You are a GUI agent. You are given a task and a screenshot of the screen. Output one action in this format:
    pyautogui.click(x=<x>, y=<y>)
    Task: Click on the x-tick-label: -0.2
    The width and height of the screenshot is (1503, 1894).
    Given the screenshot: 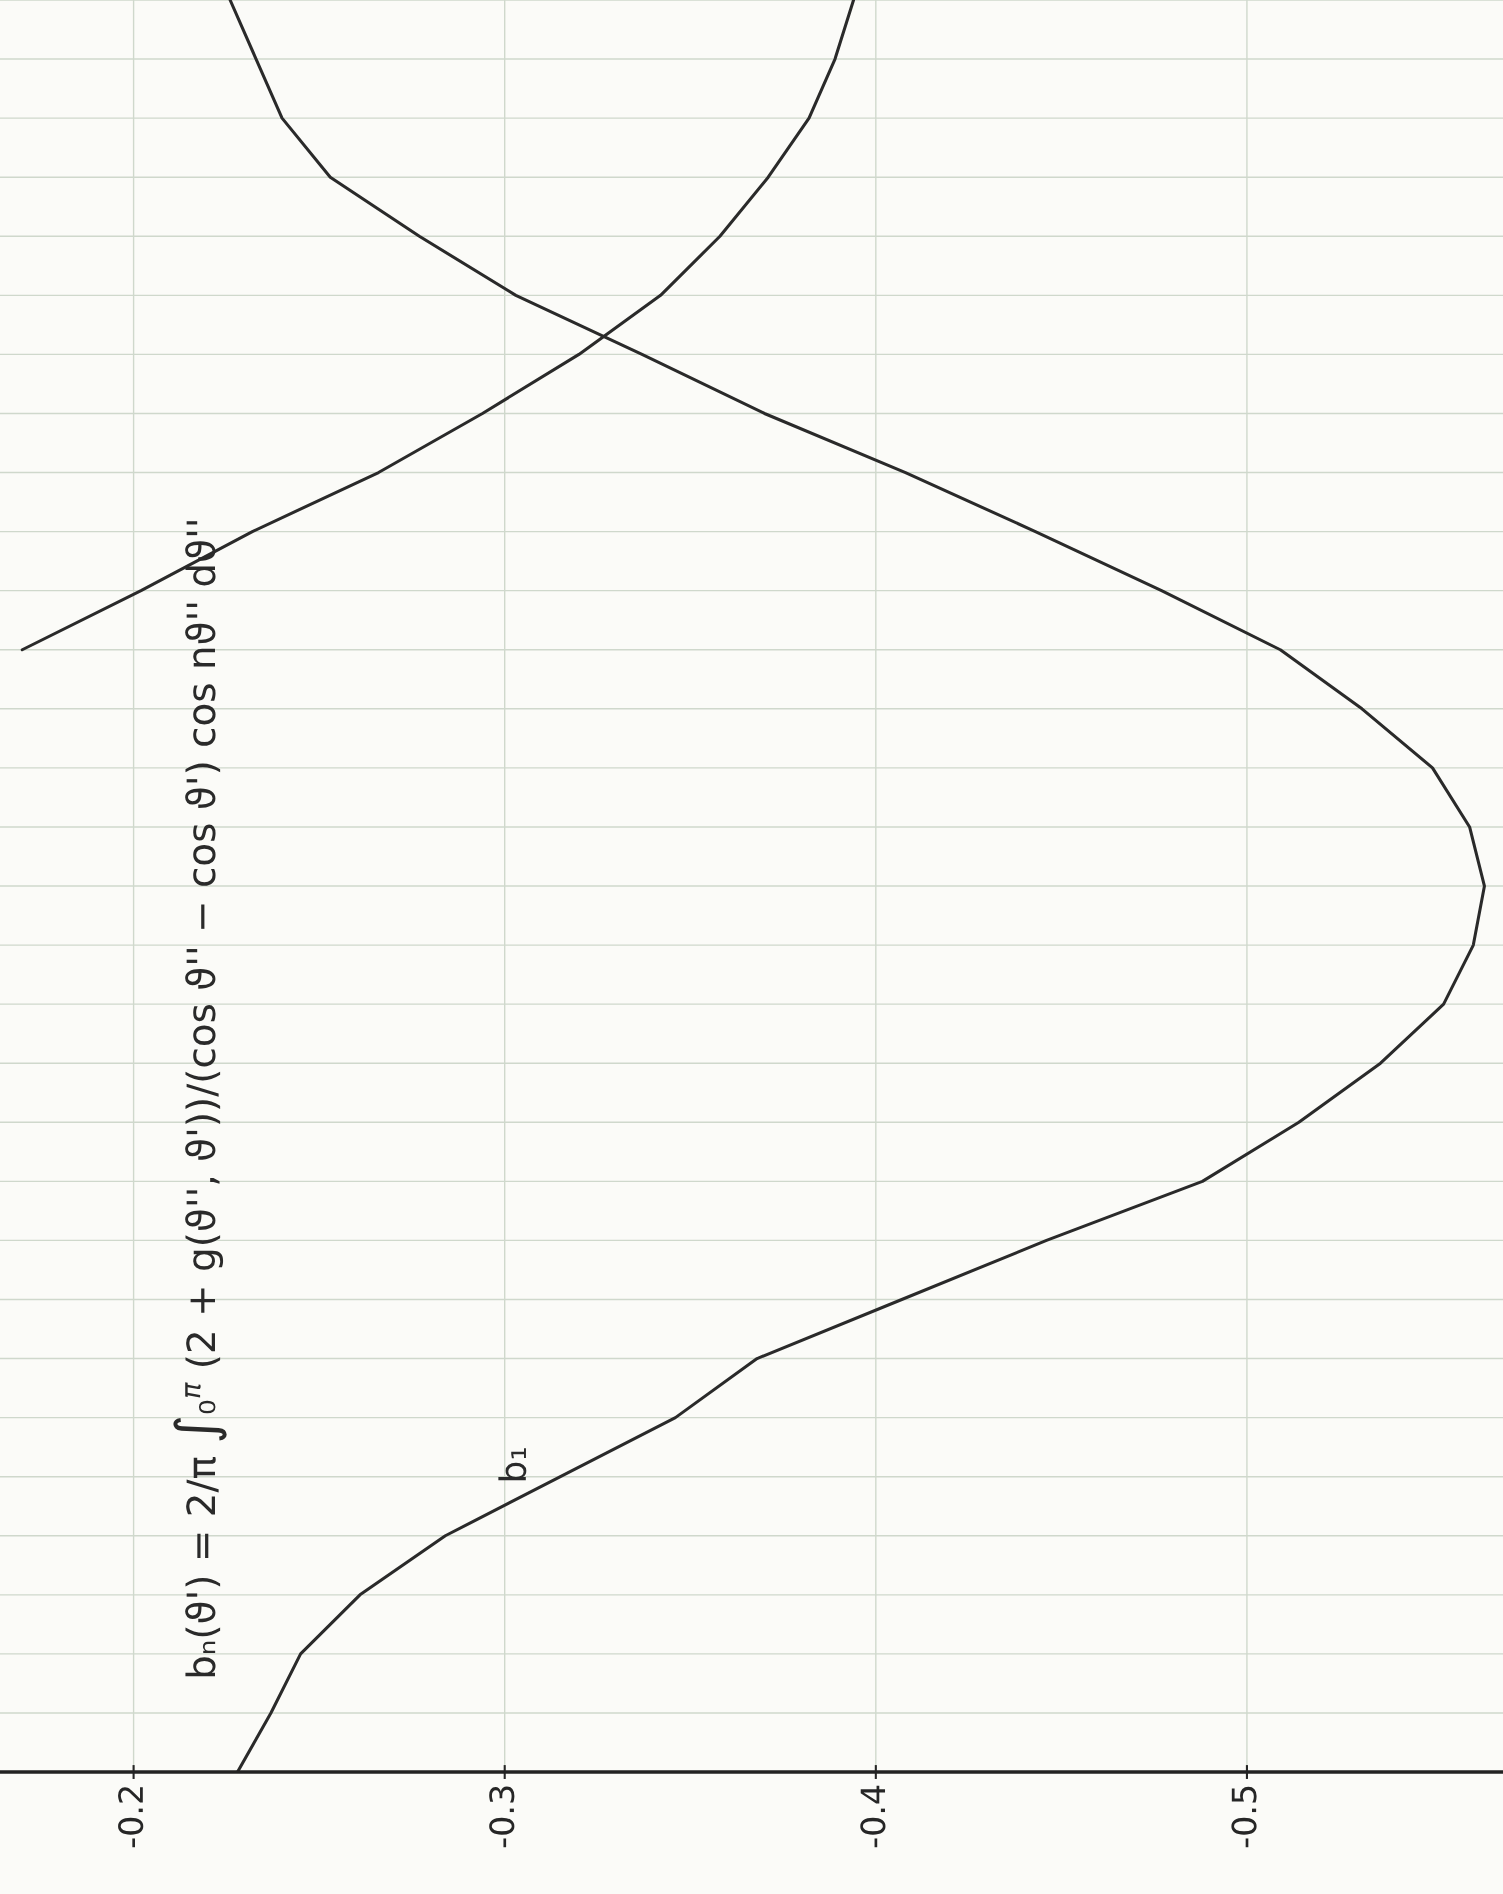 What is the action you would take?
    pyautogui.click(x=131, y=1817)
    